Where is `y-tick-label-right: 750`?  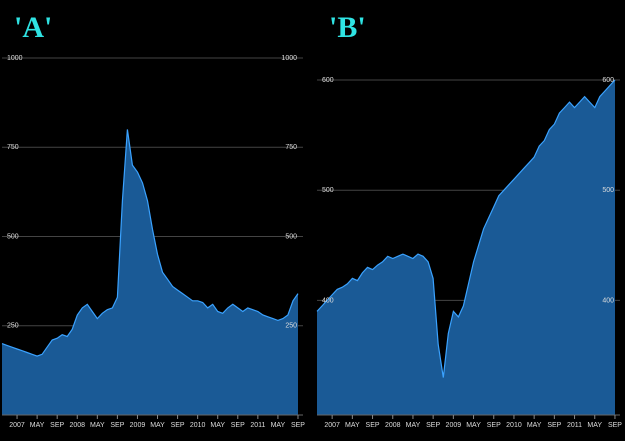 y-tick-label-right: 750 is located at coordinates (291, 147).